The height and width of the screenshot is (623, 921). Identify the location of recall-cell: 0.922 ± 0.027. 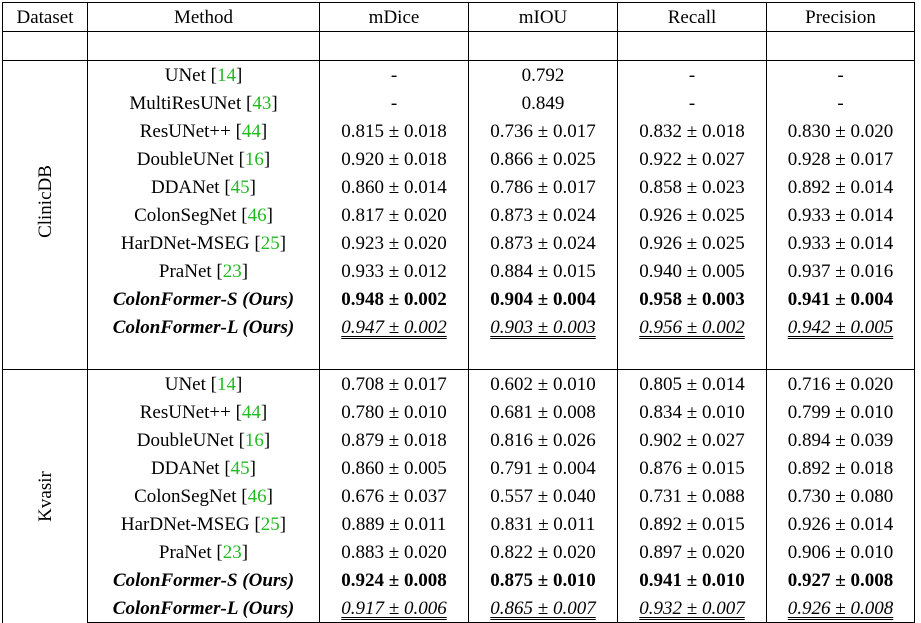
(692, 159).